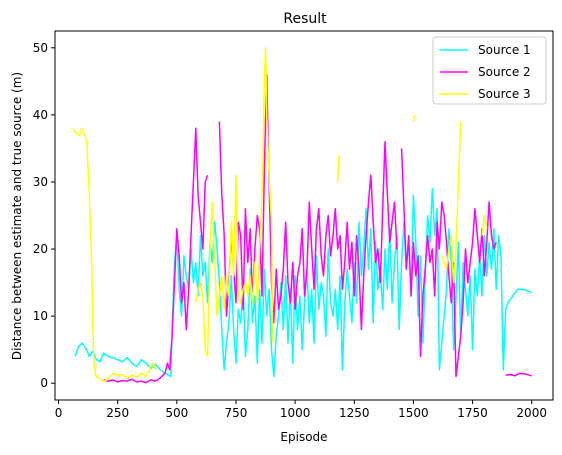  Describe the element at coordinates (176, 413) in the screenshot. I see `x-tick-label: 500` at that location.